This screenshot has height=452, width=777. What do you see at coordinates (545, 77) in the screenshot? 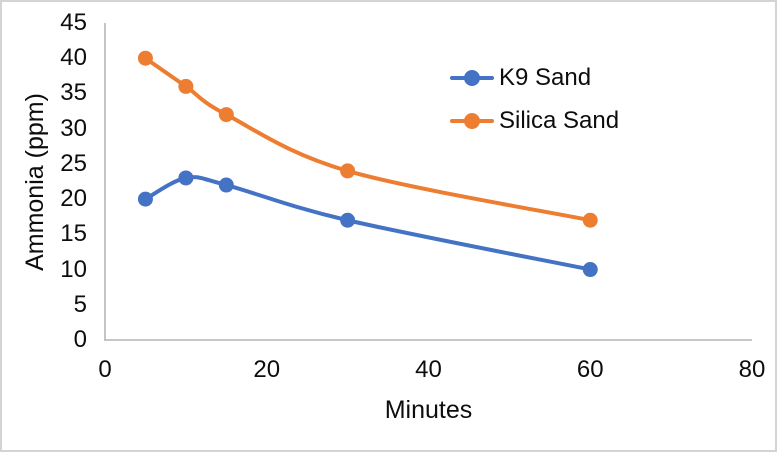
I see `legend-label: K9 Sand` at bounding box center [545, 77].